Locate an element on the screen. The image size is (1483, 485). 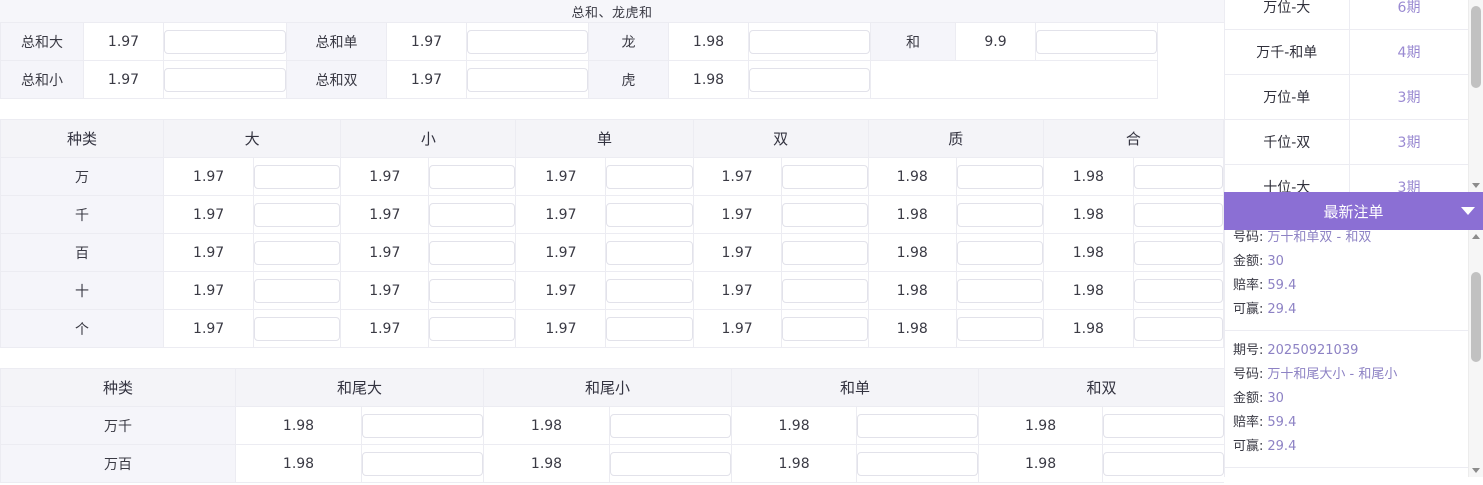
trend-row: 万千-和单 4期 is located at coordinates (1347, 52).